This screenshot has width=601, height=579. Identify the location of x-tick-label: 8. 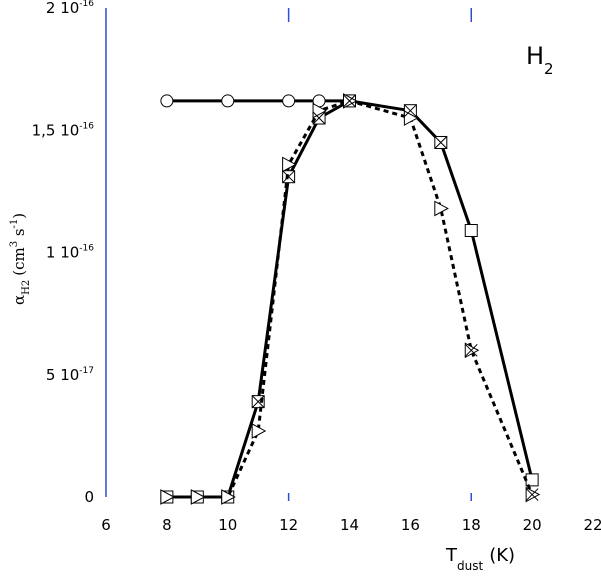
(167, 525).